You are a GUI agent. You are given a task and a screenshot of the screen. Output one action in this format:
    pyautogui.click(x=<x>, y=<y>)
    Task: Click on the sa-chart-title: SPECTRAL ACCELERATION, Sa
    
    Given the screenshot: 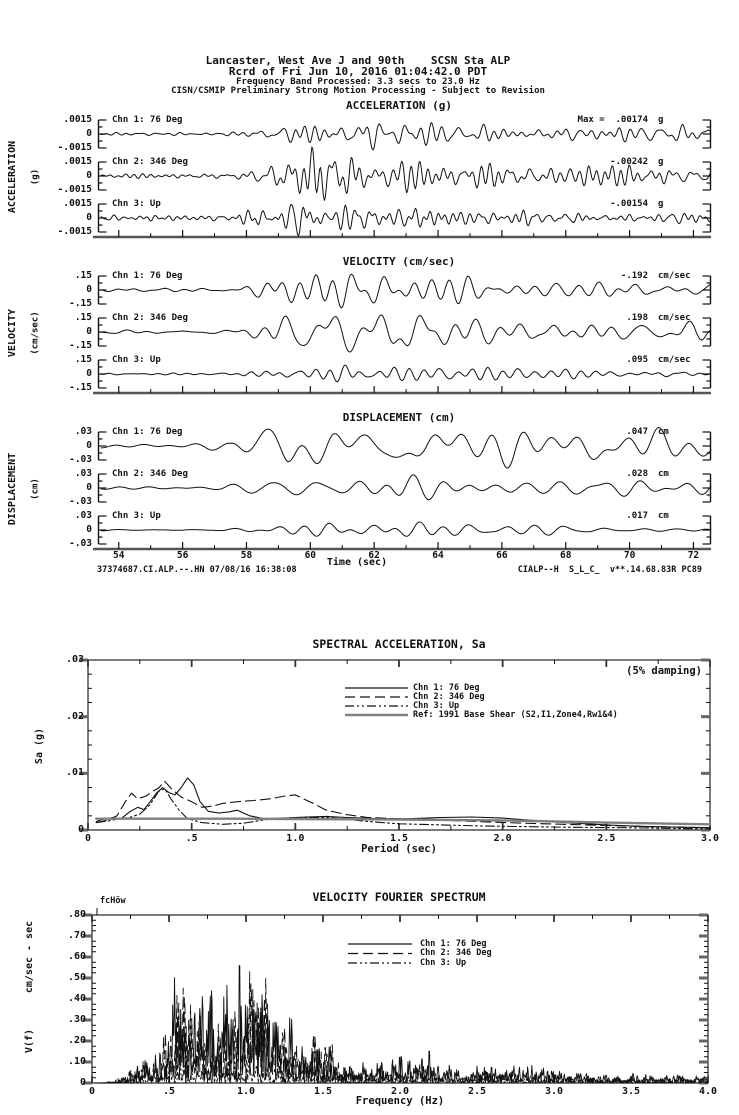 What is the action you would take?
    pyautogui.click(x=399, y=644)
    